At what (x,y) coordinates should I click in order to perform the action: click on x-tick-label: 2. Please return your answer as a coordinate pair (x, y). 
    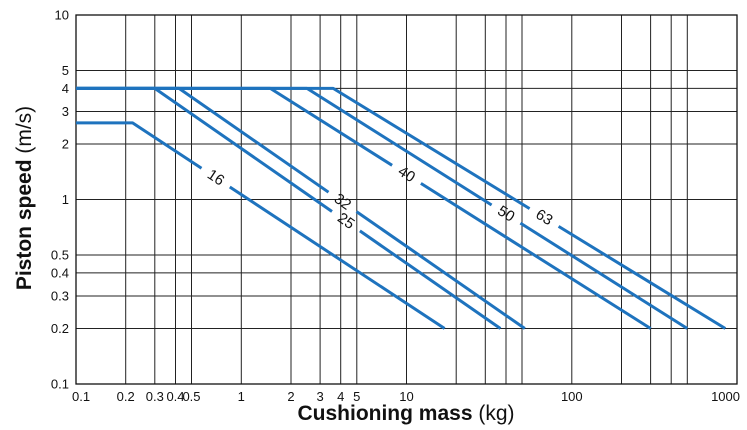
    Looking at the image, I should click on (290, 396).